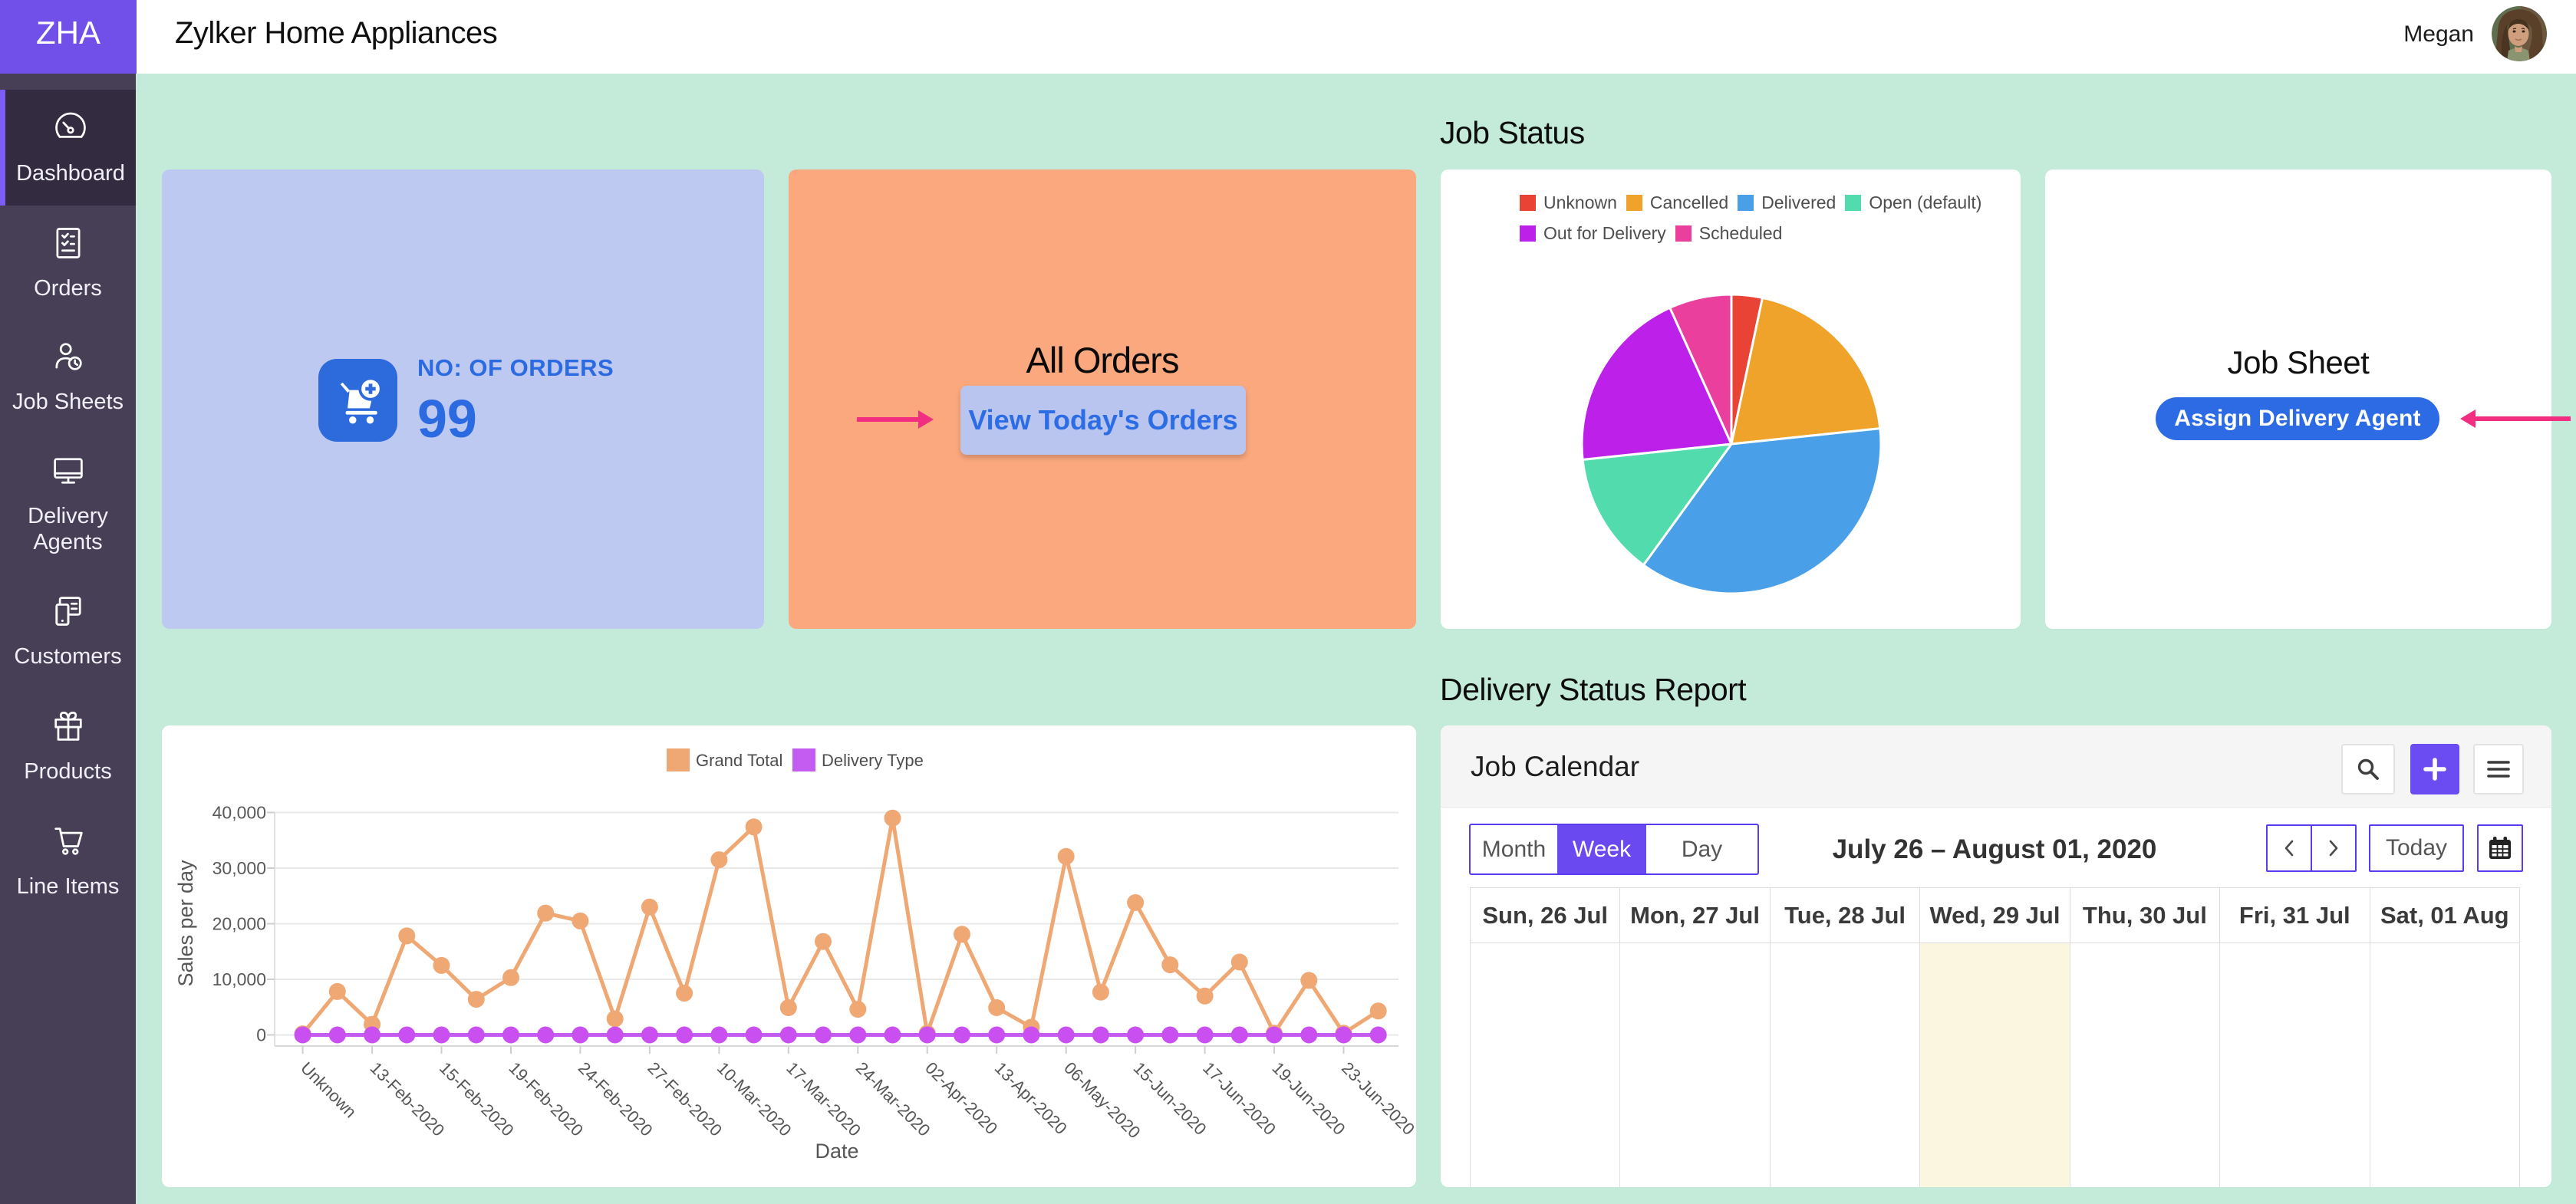  I want to click on svg-text: 13-Apr-2020, so click(1031, 1098).